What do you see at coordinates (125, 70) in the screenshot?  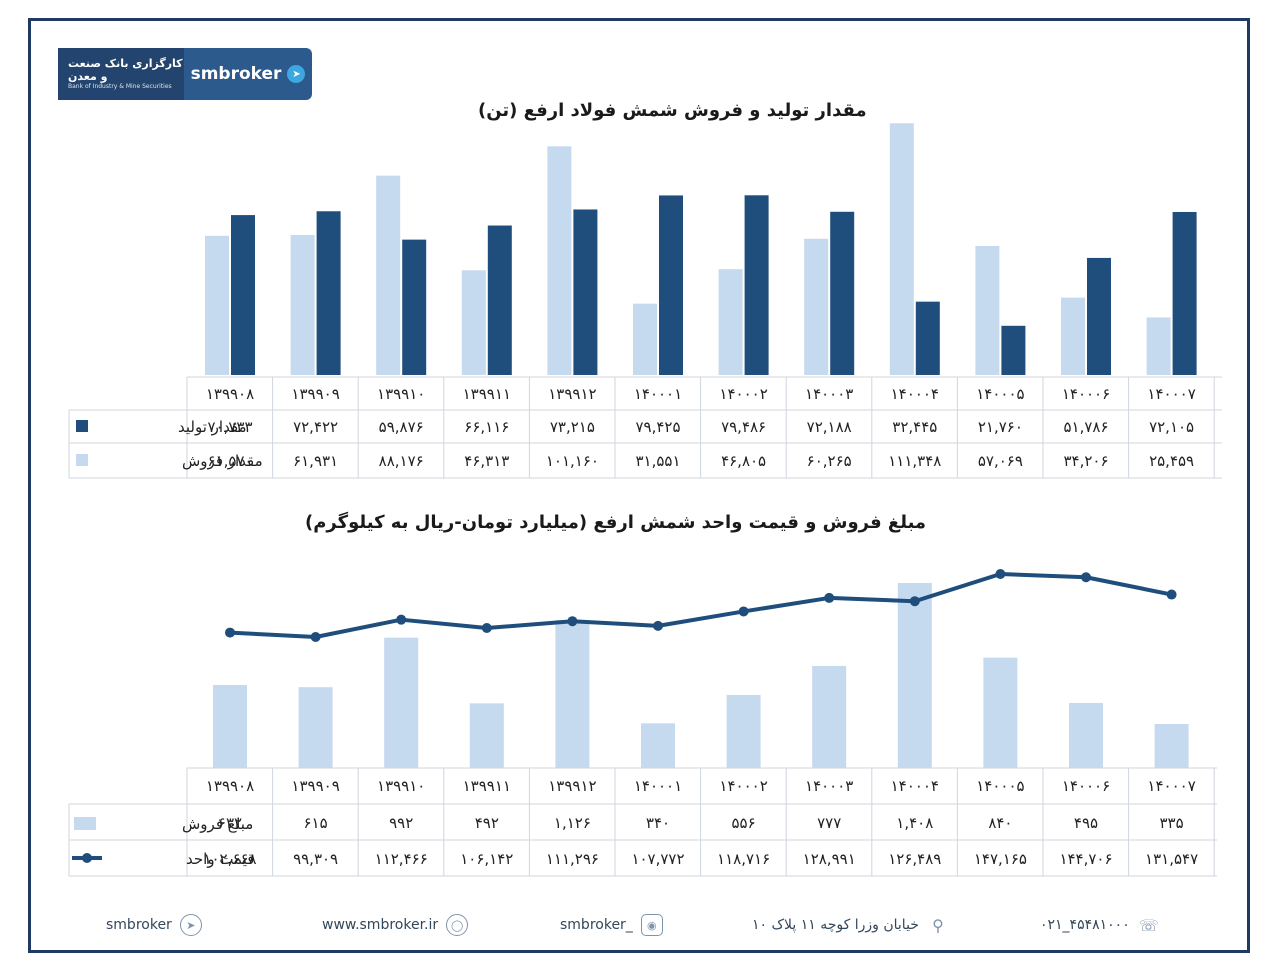 I see `logo-fa-text: کارگزاری بانک صنعت و معدن` at bounding box center [125, 70].